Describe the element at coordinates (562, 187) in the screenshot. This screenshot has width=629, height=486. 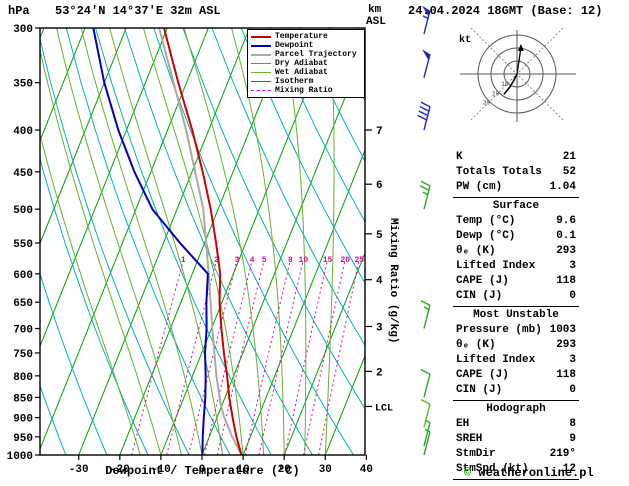
I see `index-value: 1.04` at that location.